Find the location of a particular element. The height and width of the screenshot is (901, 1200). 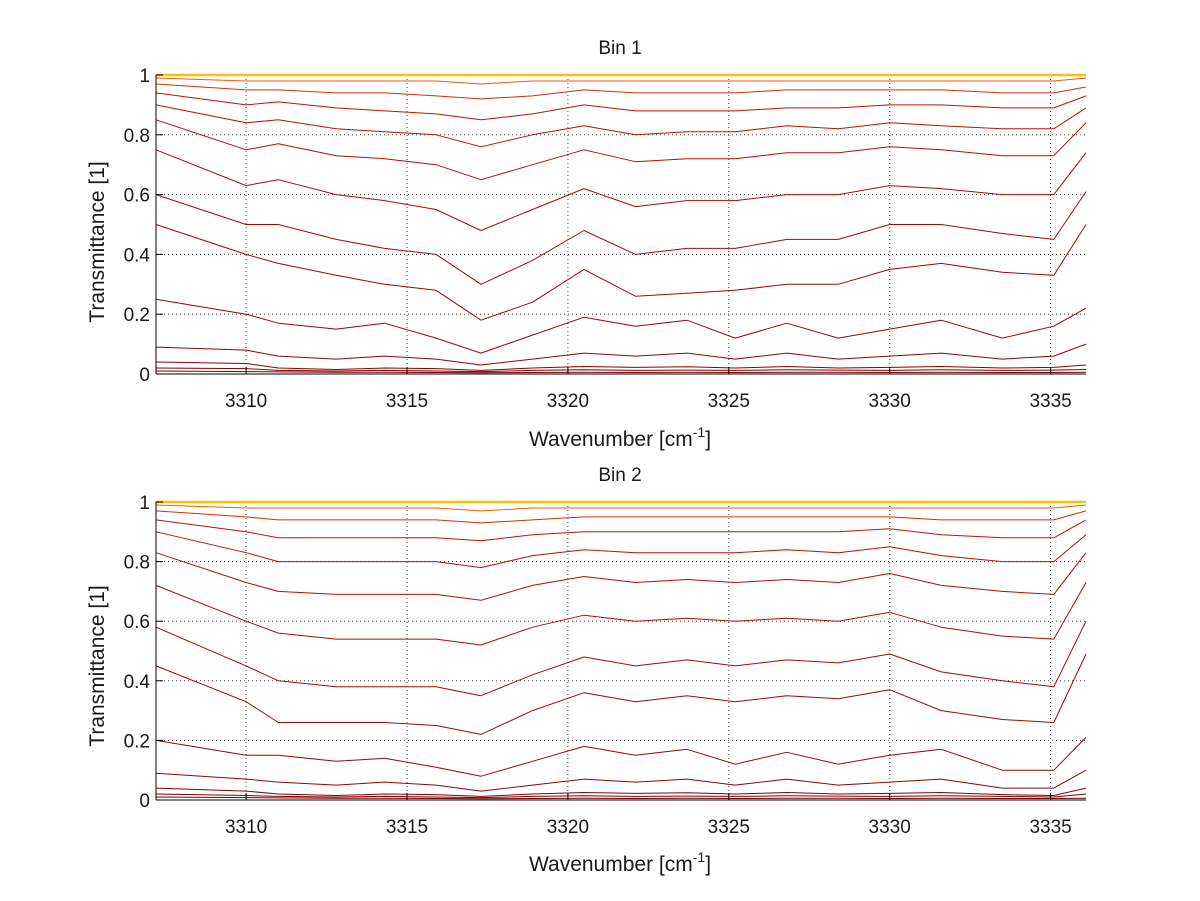

chart-title-bin-1: Bin 1 is located at coordinates (619, 48).